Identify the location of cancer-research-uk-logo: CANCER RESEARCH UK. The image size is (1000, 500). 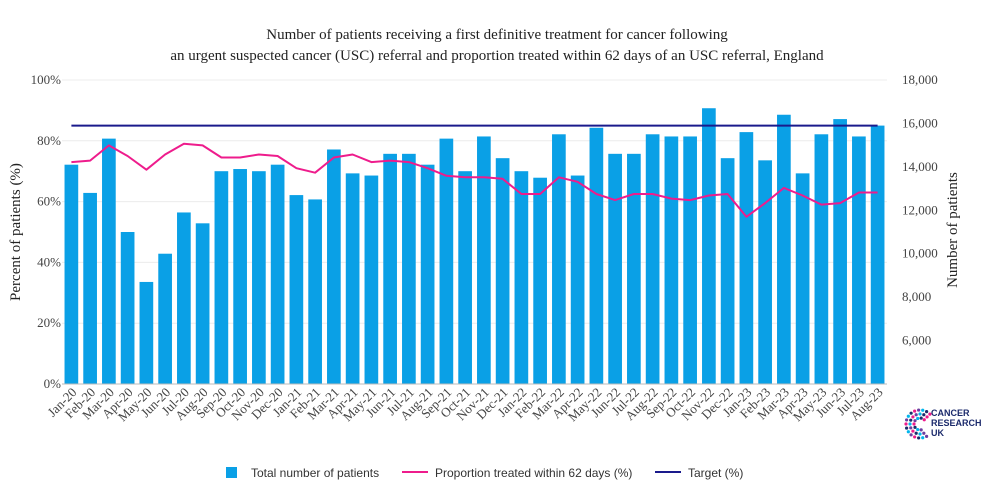
(943, 424).